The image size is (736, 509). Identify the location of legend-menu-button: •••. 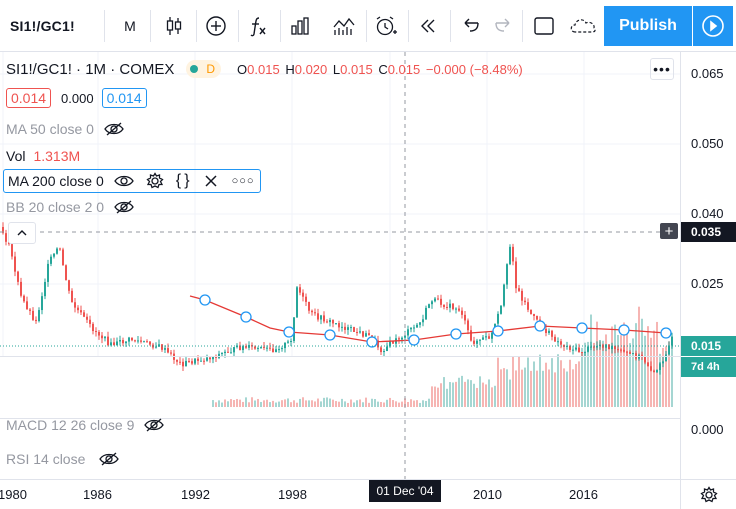
(662, 69).